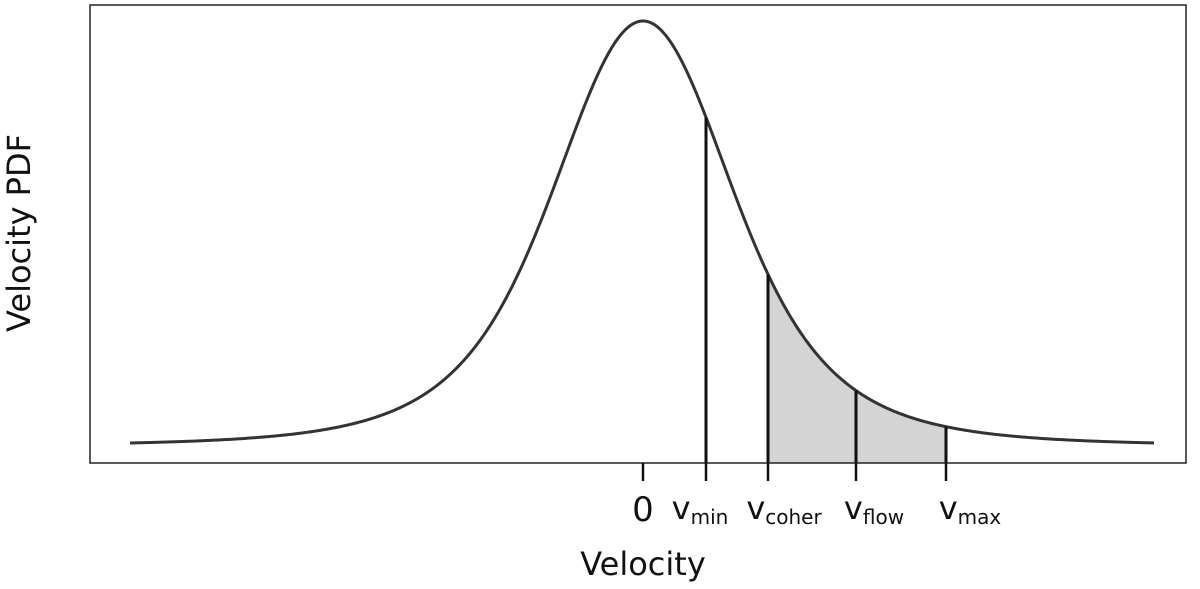 The image size is (1200, 589). I want to click on shaded-region-coher-to-max, so click(857, 368).